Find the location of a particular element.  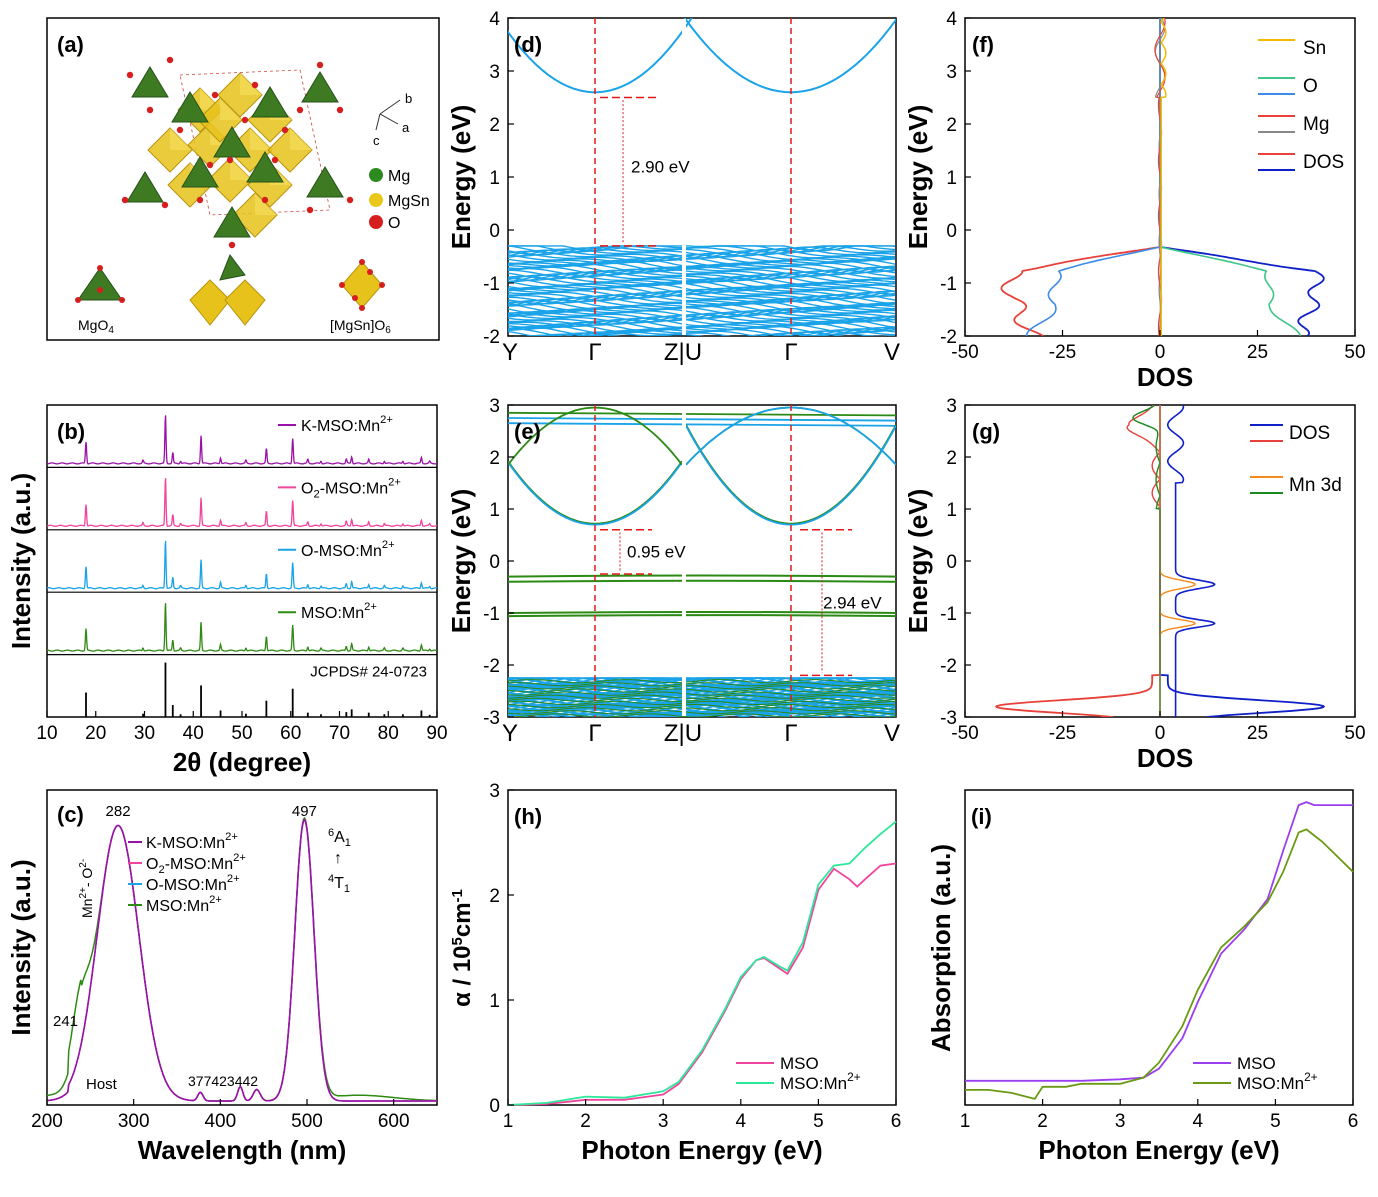

panel-label-d: (d) is located at coordinates (528, 44).